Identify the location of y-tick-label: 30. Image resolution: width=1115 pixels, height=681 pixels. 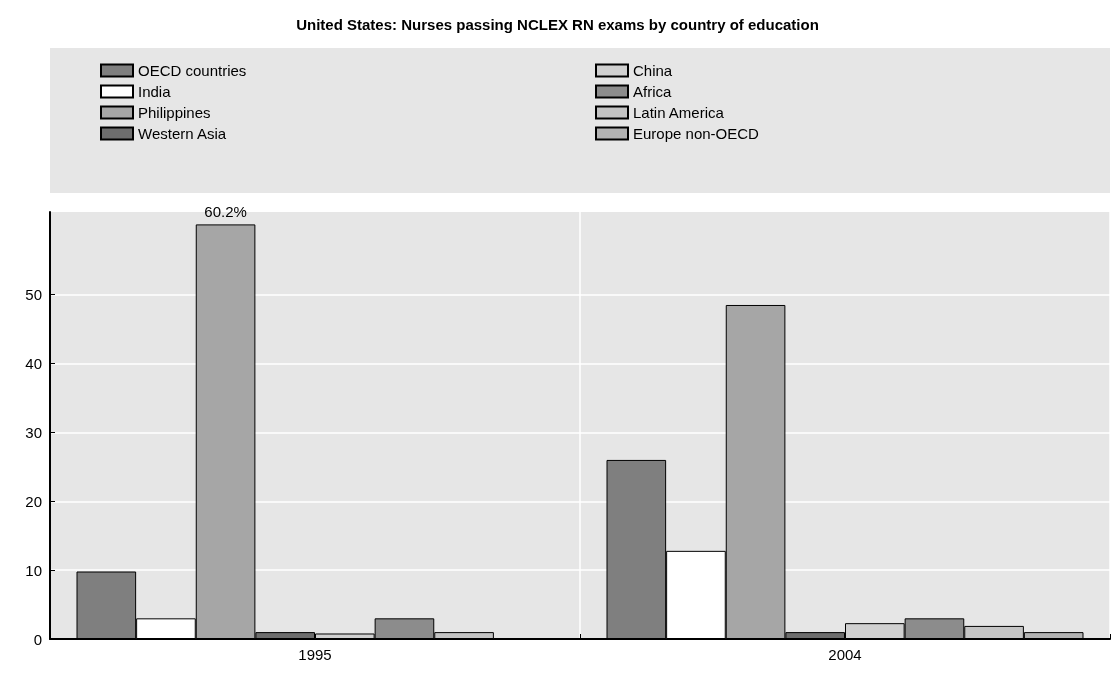
(33, 432).